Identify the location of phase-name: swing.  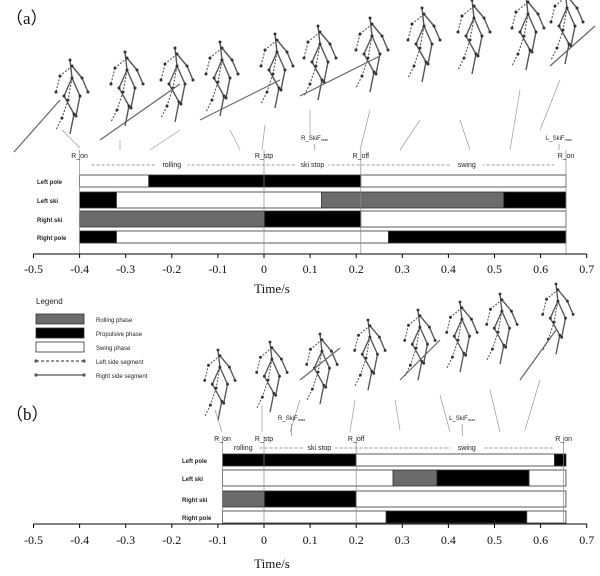
(467, 448).